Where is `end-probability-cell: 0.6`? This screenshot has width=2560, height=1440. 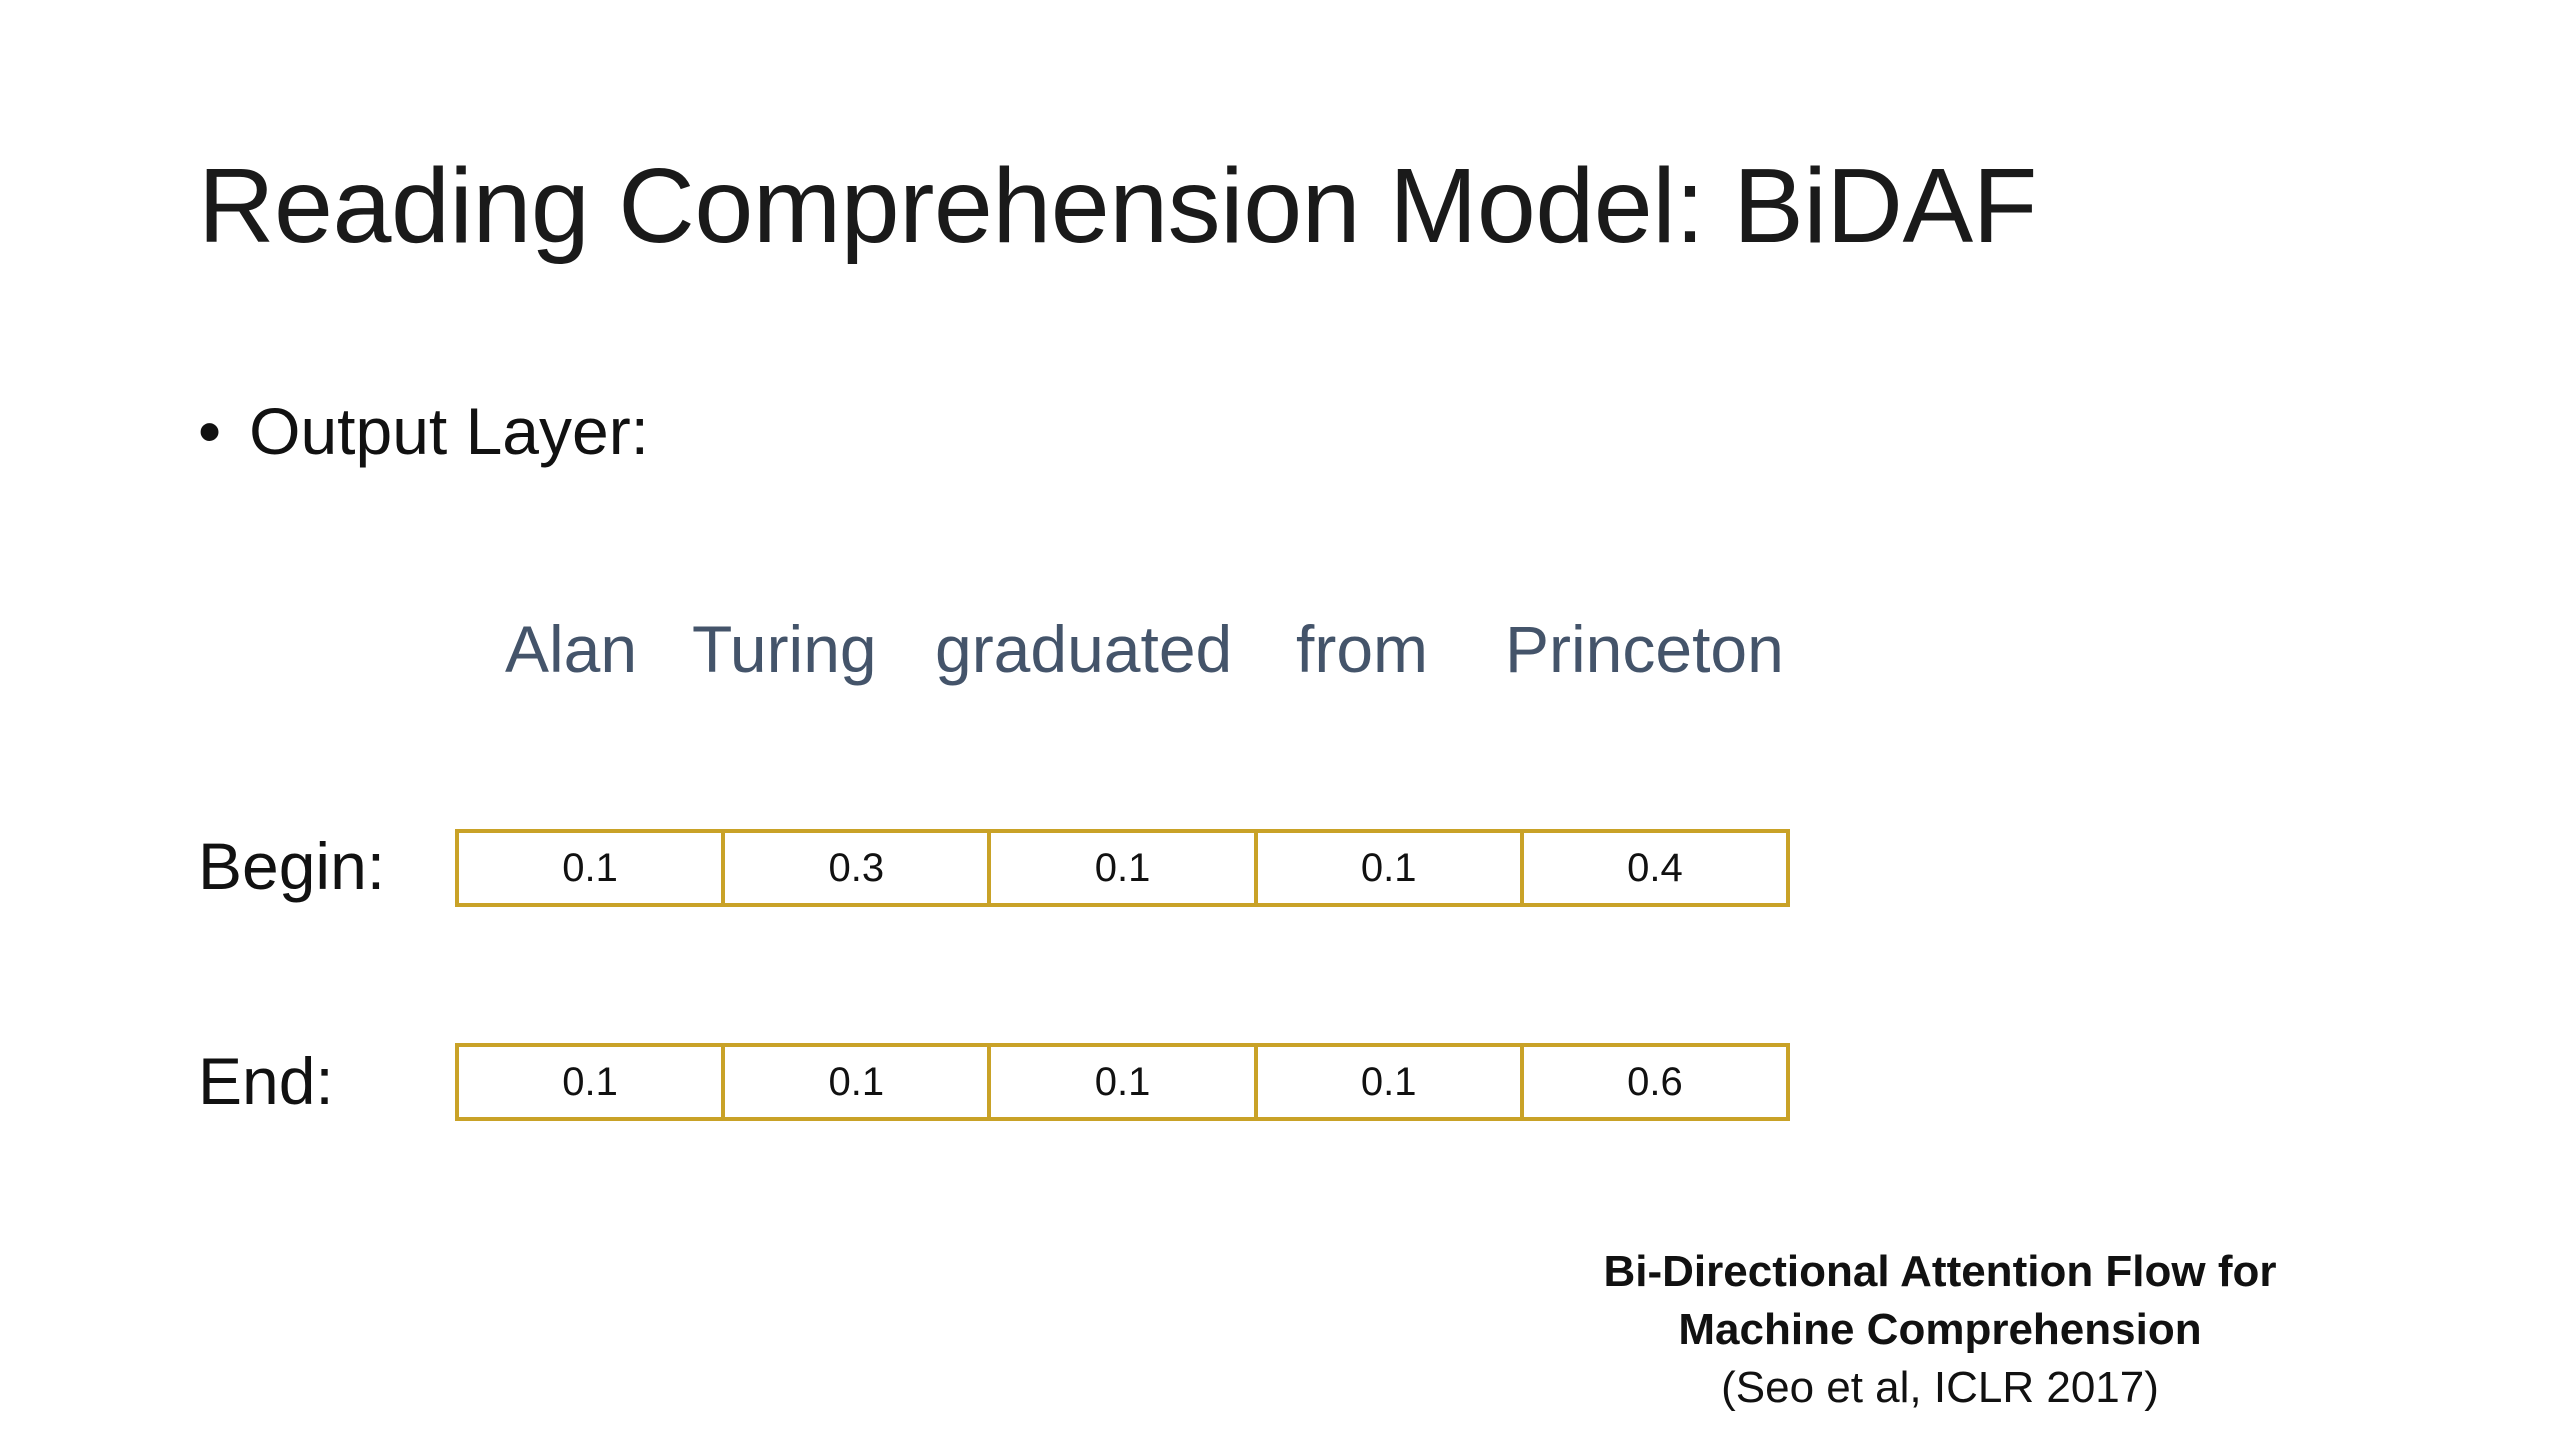 end-probability-cell: 0.6 is located at coordinates (1655, 1081).